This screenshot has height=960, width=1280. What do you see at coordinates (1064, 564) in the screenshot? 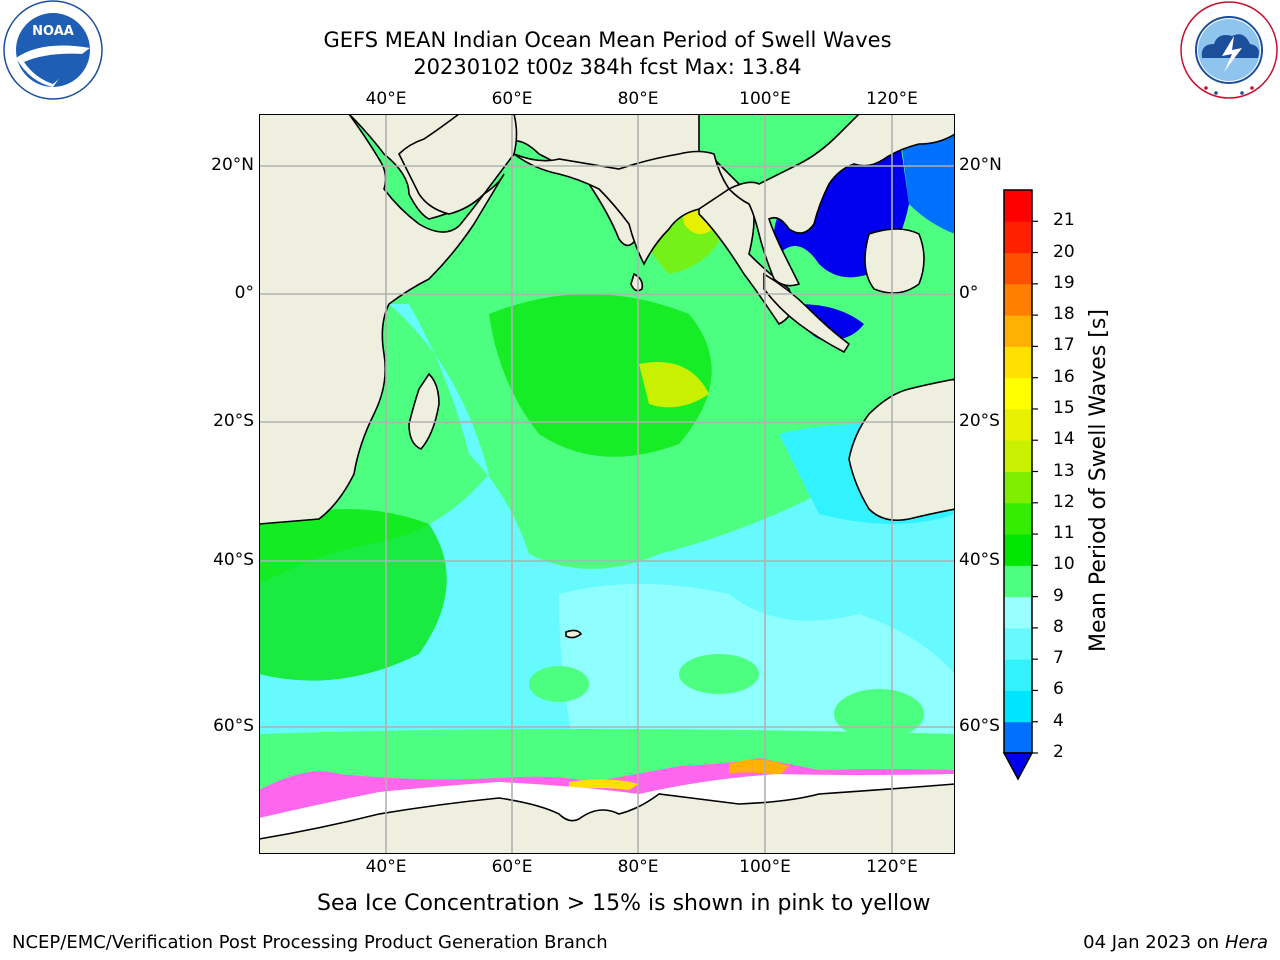
I see `colorbar-level-label: 10` at bounding box center [1064, 564].